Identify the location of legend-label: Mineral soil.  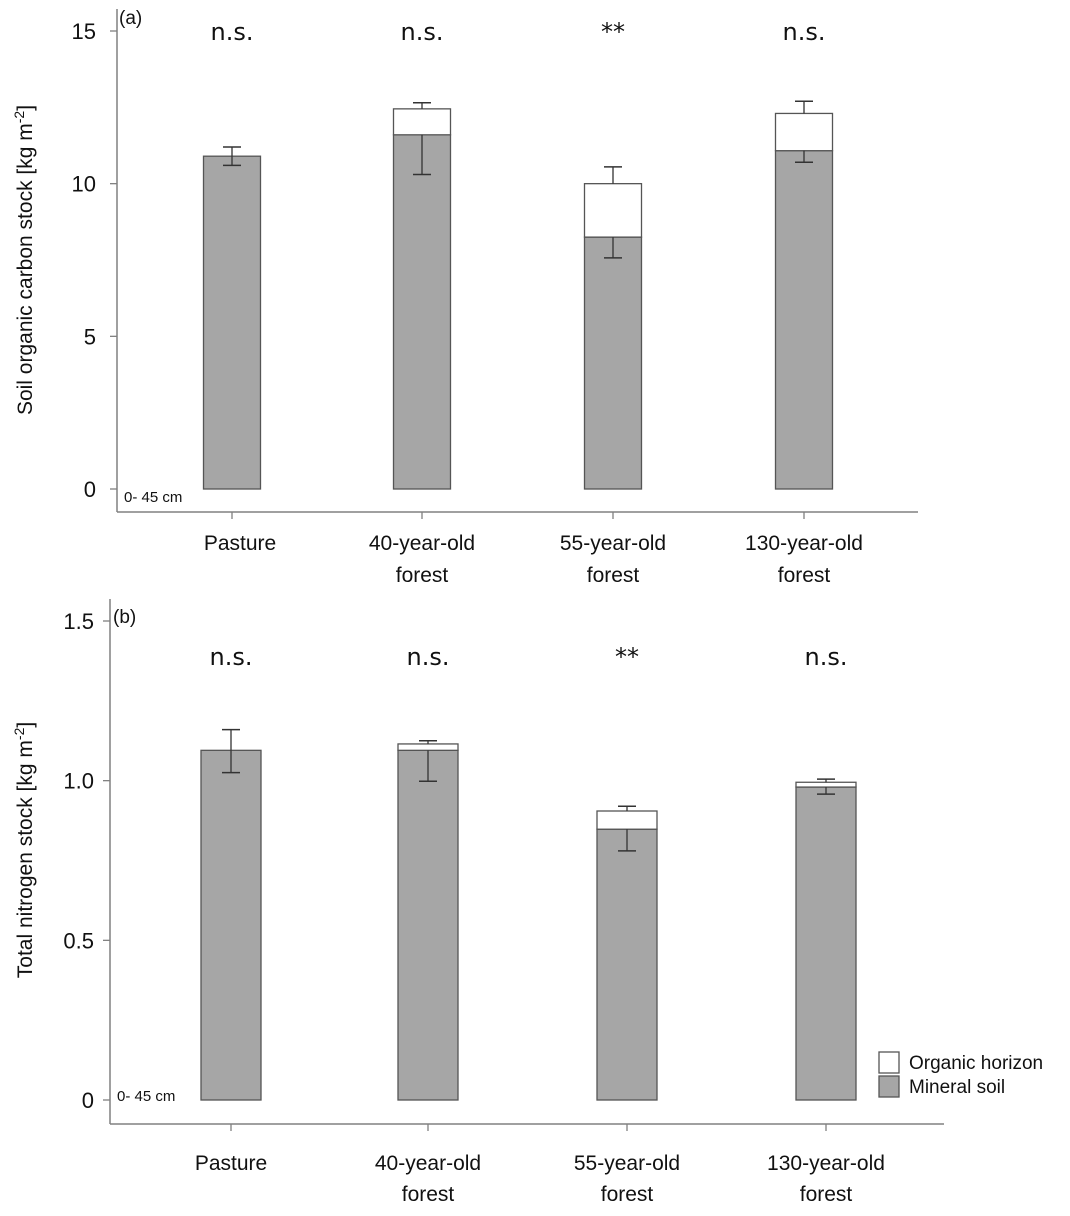
(957, 1087).